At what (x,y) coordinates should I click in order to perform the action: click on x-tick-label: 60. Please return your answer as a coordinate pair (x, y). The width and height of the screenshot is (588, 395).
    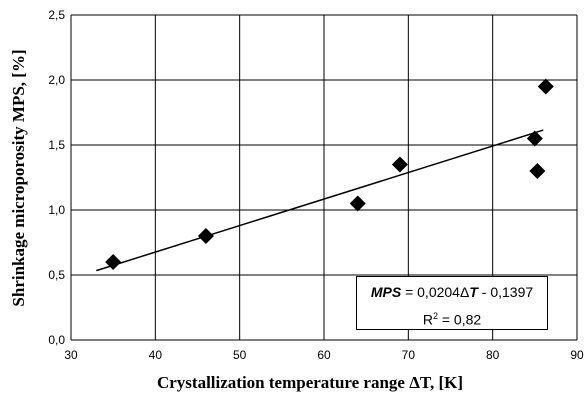
    Looking at the image, I should click on (324, 355).